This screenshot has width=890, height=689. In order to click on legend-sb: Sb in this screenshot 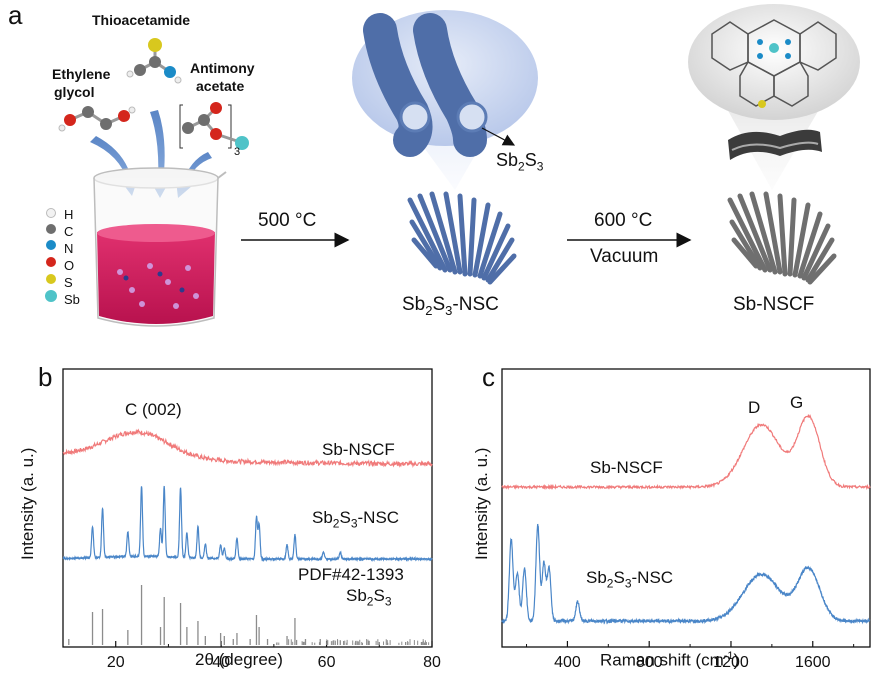, I will do `click(72, 299)`.